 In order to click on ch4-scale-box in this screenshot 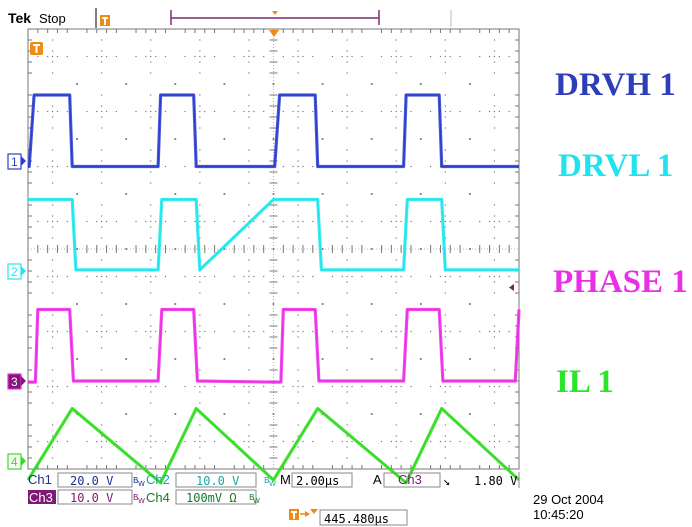, I will do `click(216, 497)`.